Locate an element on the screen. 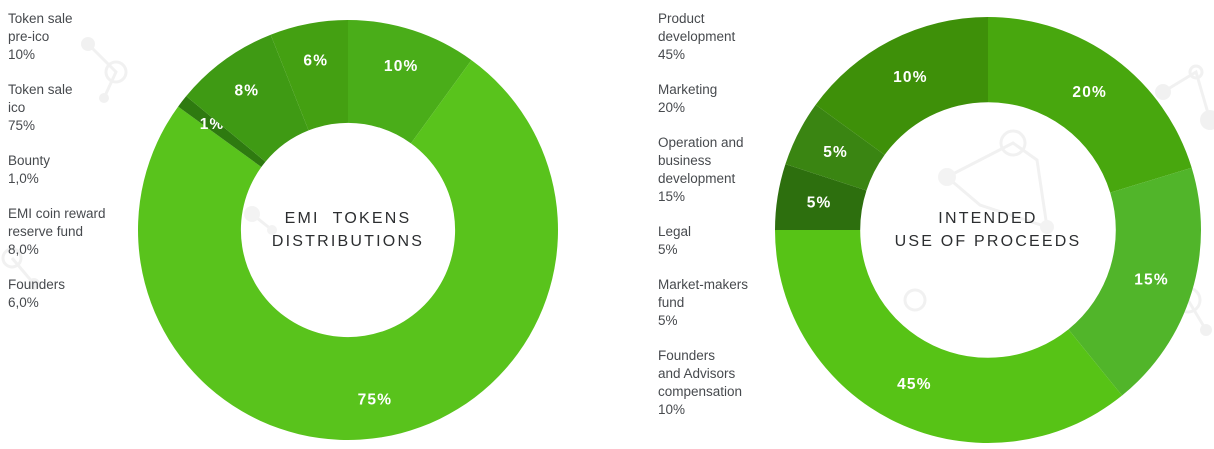 This screenshot has height=449, width=1214. legend-value: 20% is located at coordinates (672, 107).